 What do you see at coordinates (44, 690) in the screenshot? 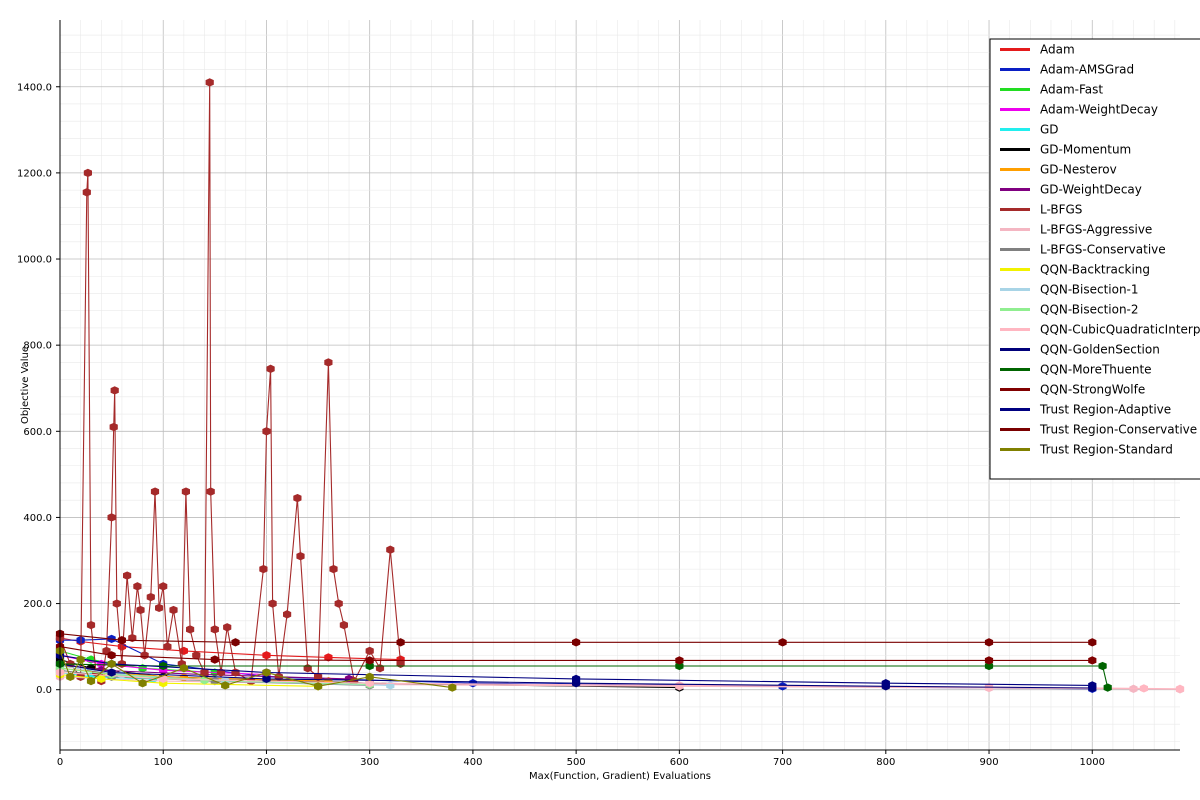
I see `y-tick-label: 0.0` at bounding box center [44, 690].